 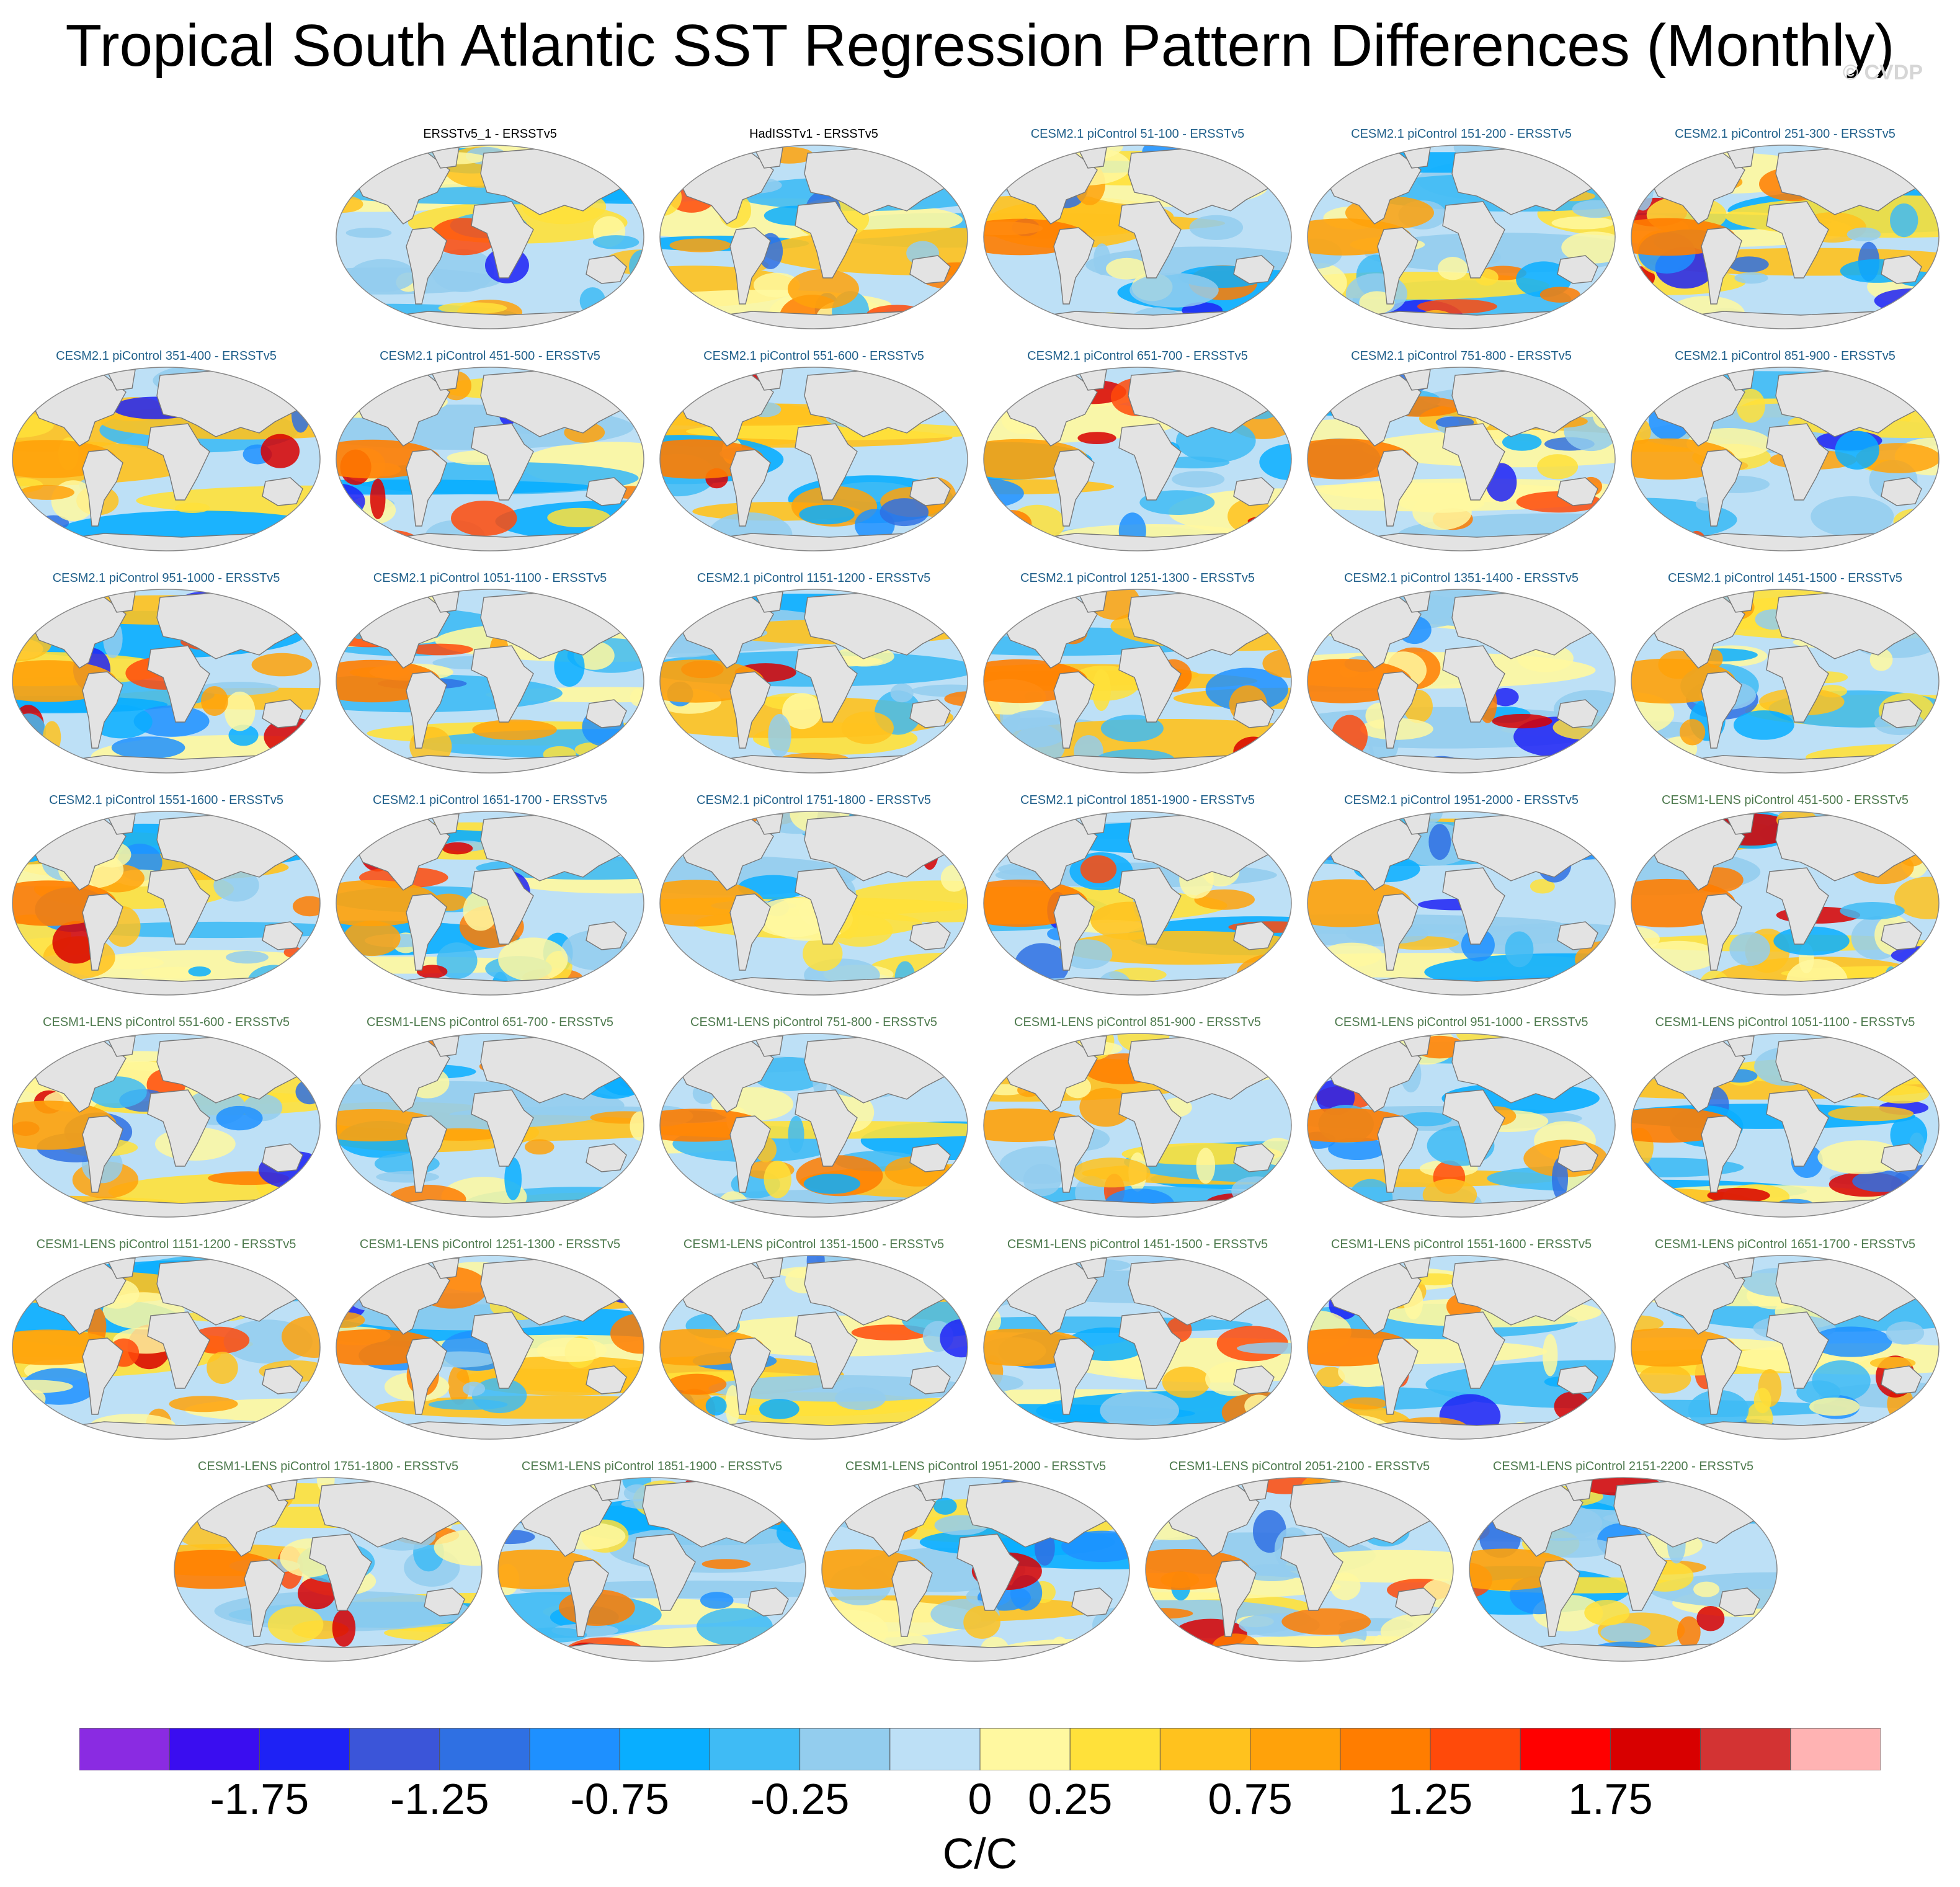 I want to click on map-panel: CESM2.1 piControl 1951-2000 - ERSSTv5, so click(x=1461, y=895).